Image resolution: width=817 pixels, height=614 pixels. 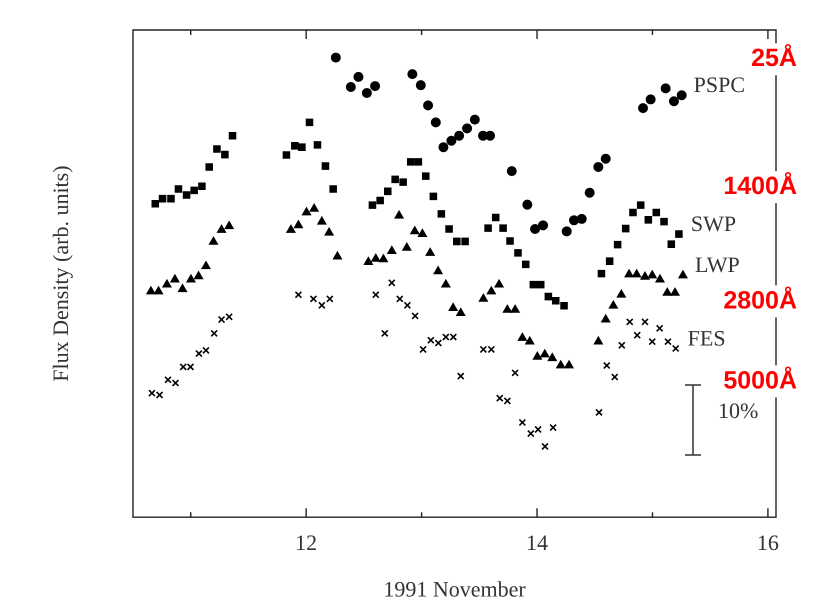 I want to click on annotation: 5000Å, so click(x=760, y=379).